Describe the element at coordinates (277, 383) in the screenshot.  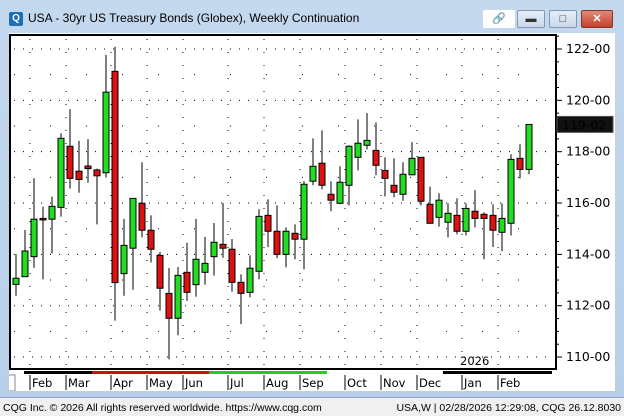
I see `time-axis-label: Aug` at that location.